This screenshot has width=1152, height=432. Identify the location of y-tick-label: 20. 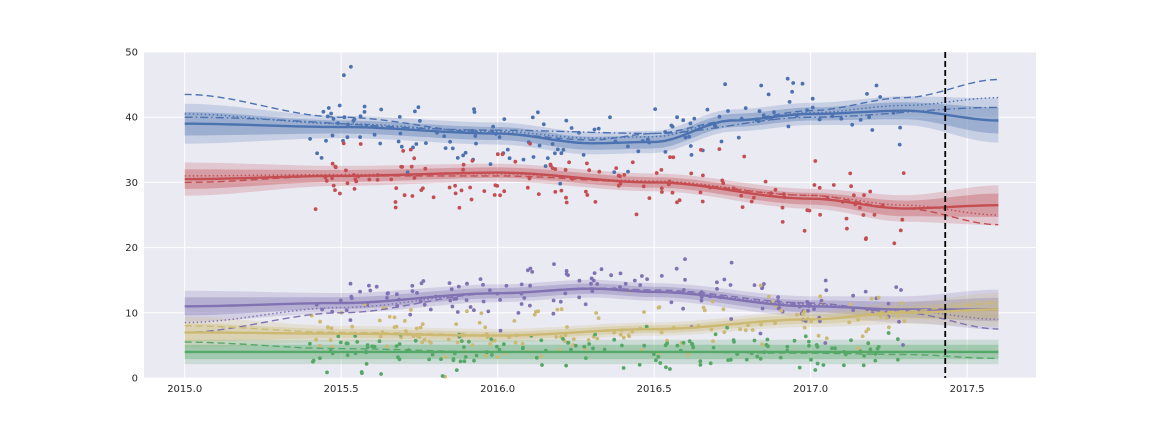
(131, 248).